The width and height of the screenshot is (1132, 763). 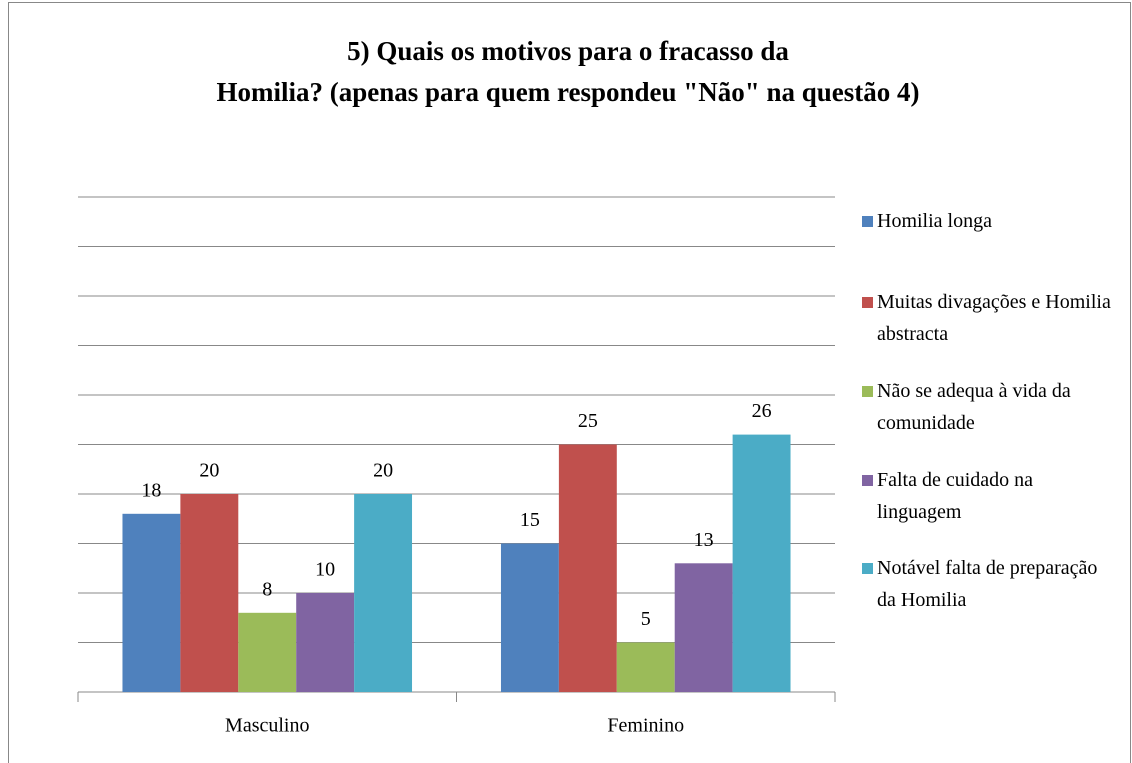 I want to click on legend-item: Notável falta de preparação da Homilia, so click(x=989, y=584).